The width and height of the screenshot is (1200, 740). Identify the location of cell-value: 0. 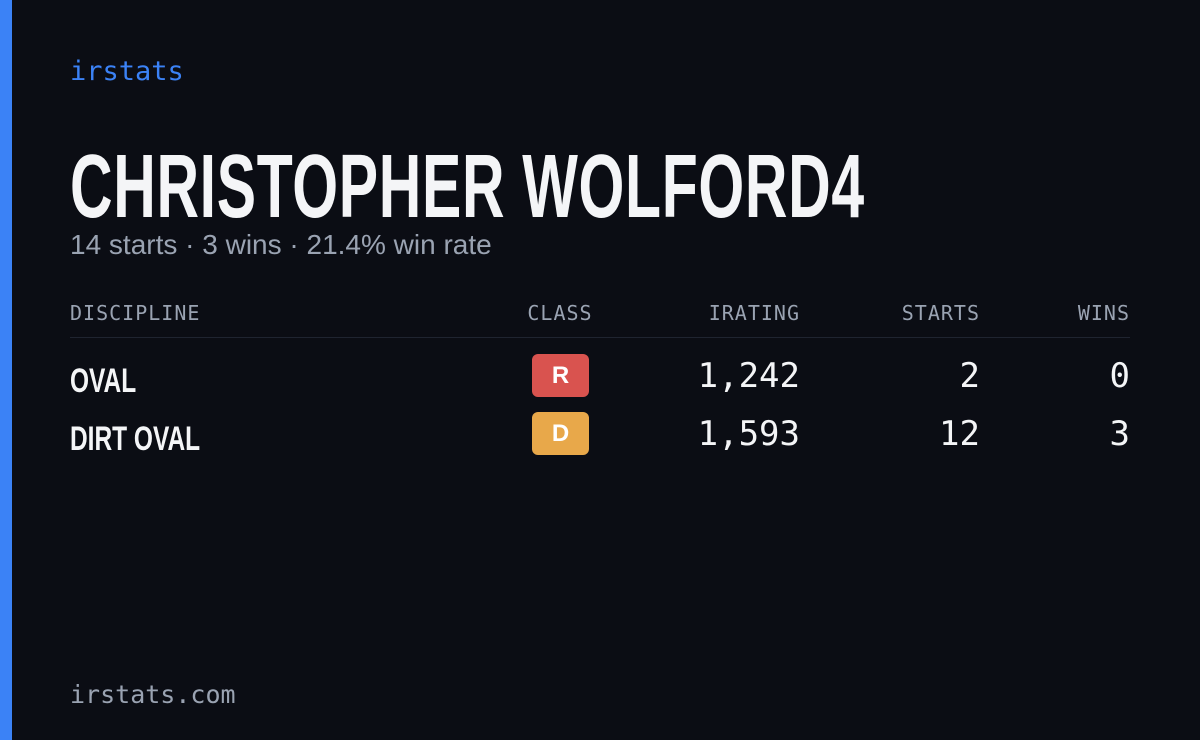
(1119, 376).